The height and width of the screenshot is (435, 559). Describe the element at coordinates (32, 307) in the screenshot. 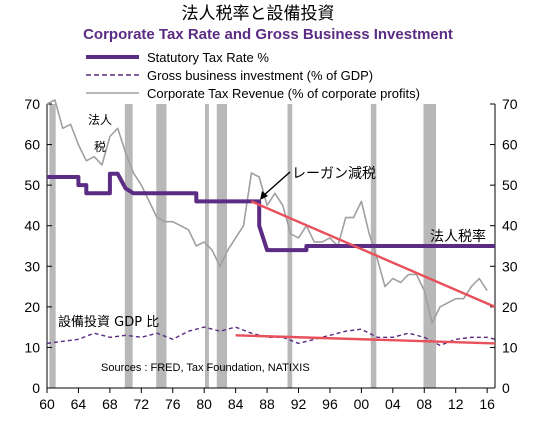

I see `y-tick-label-left-20: 20` at that location.